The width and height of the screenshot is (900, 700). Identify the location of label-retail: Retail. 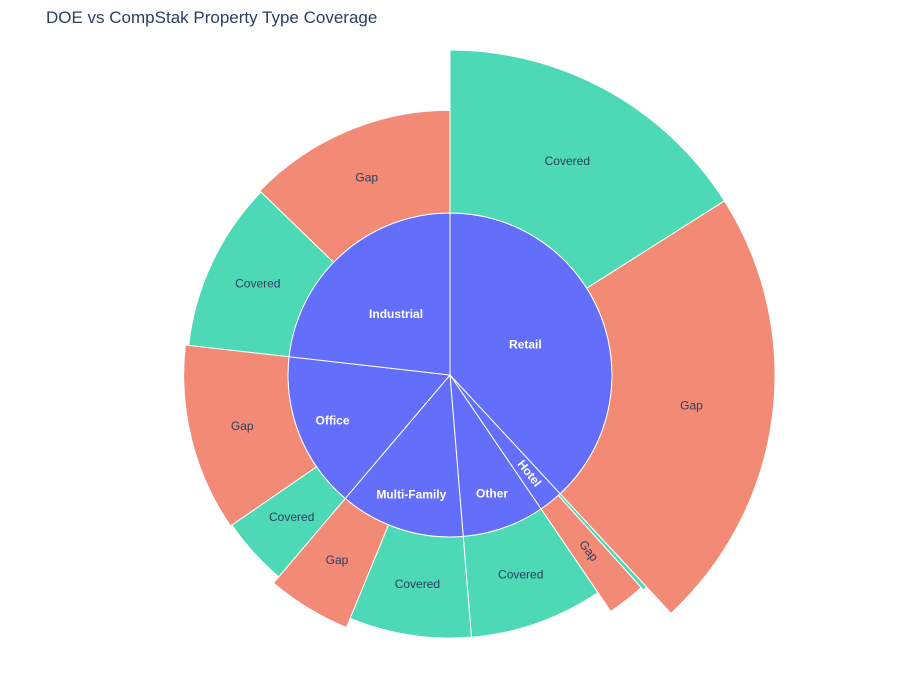
(525, 345).